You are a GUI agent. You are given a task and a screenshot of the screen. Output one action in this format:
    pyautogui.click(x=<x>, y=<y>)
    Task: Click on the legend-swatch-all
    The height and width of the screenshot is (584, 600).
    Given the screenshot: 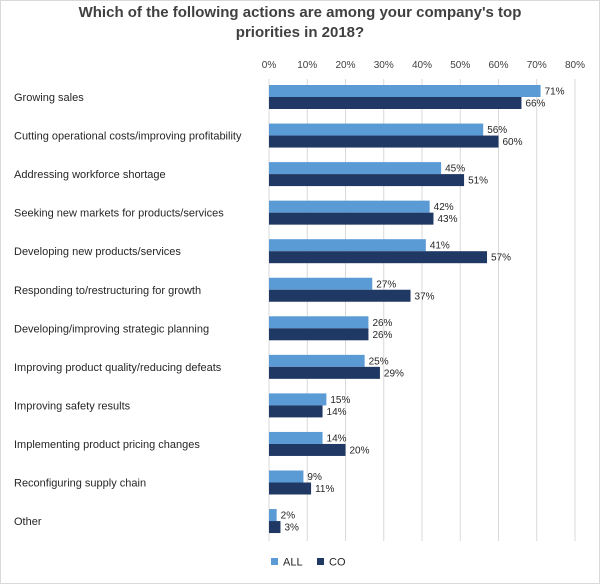 What is the action you would take?
    pyautogui.click(x=274, y=561)
    